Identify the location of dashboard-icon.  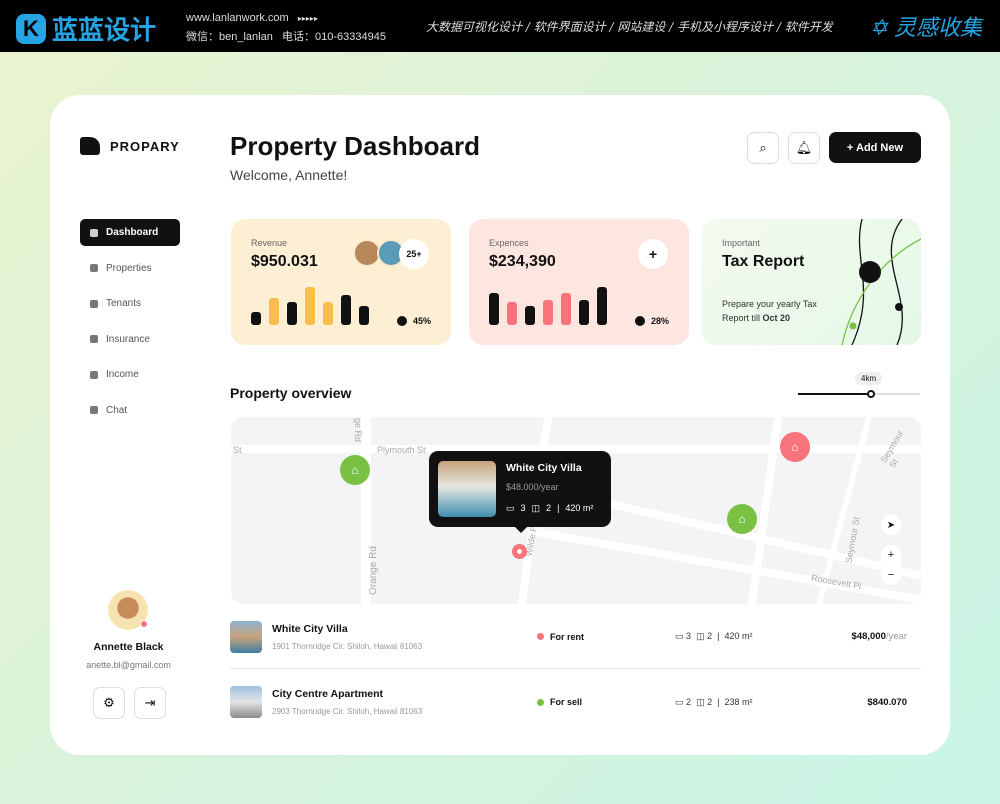
(94, 232).